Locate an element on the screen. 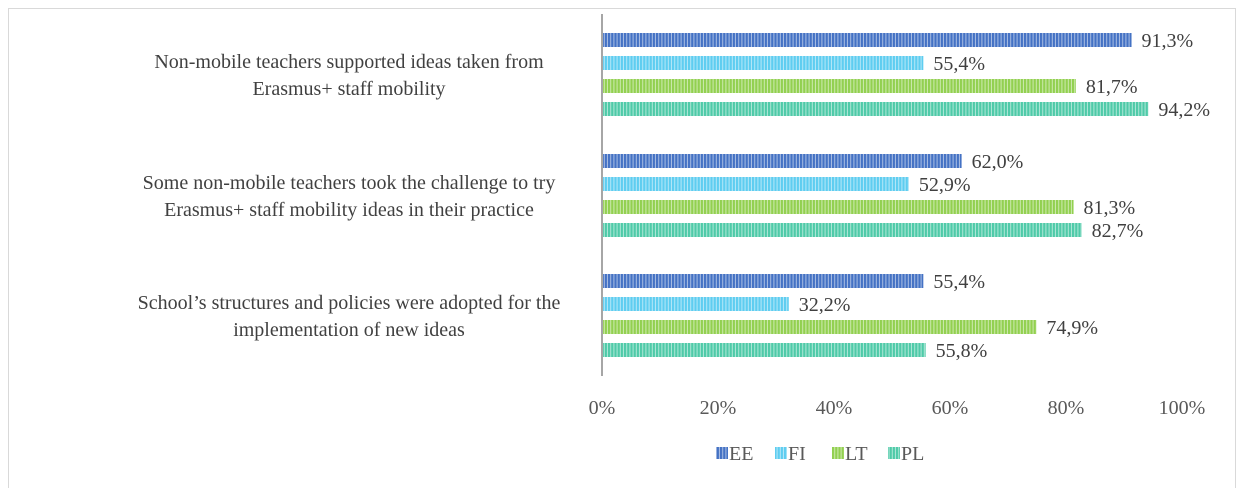 This screenshot has height=488, width=1246. x-tick-label: 40% is located at coordinates (834, 408).